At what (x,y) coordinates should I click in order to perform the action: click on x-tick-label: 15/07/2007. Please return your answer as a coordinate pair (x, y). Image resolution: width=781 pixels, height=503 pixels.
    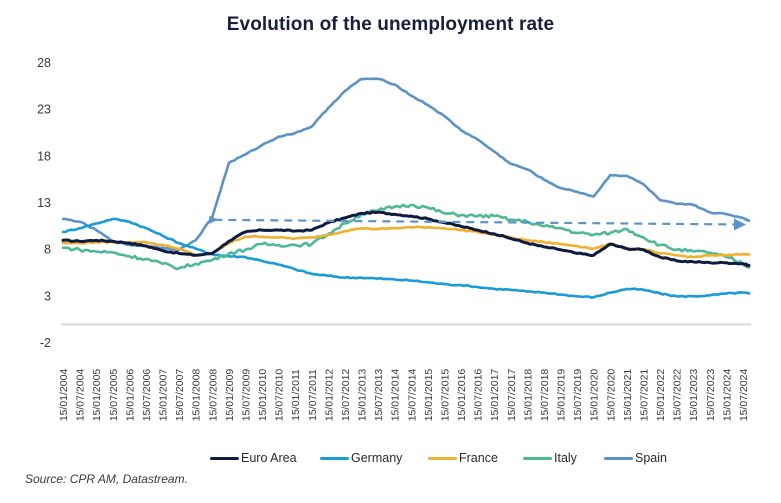
    Looking at the image, I should click on (180, 395).